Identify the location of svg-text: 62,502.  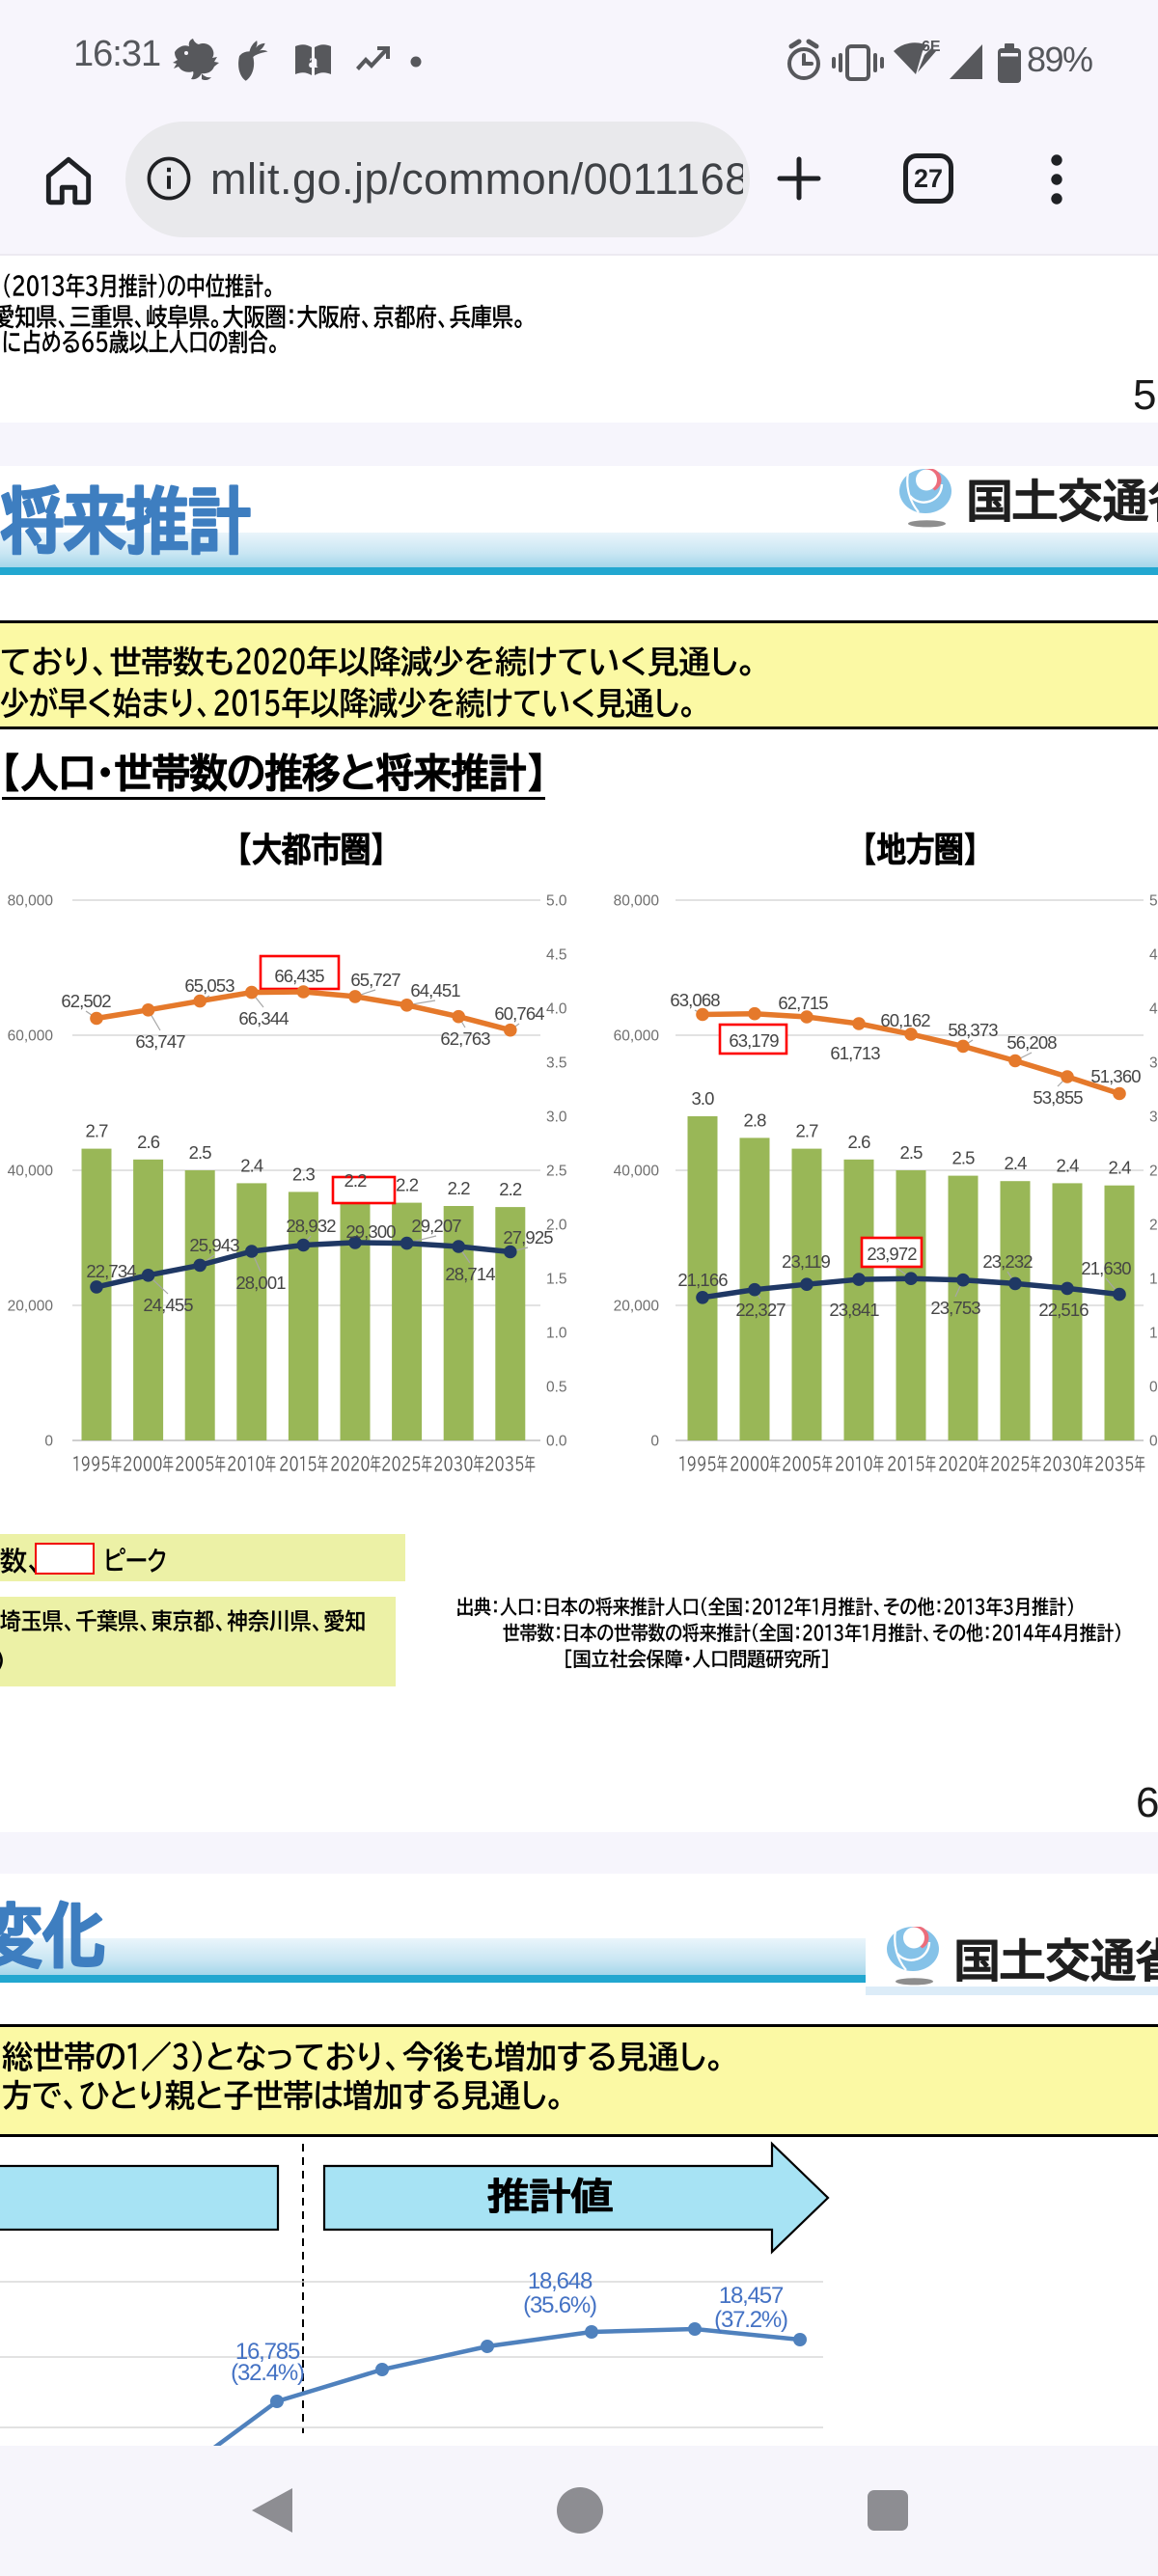
(86, 1001).